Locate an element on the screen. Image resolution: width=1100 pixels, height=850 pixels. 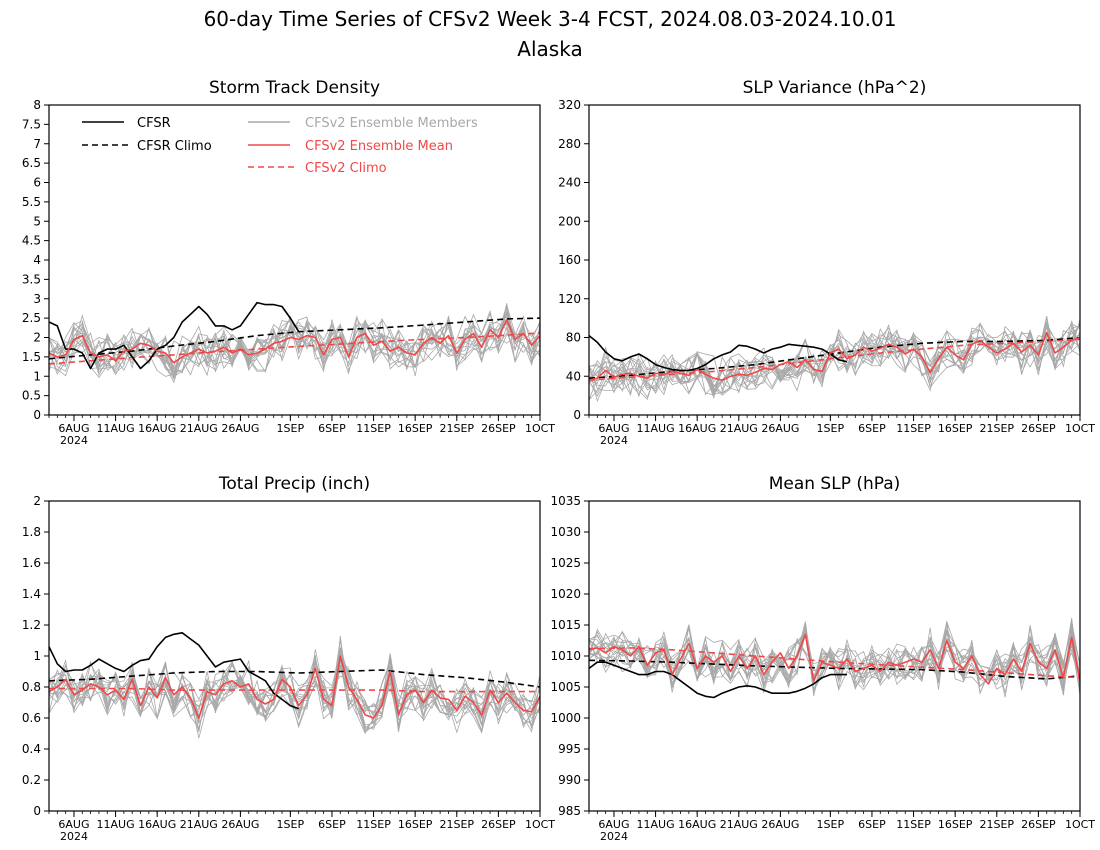
panel-2-series-cfsr-climo is located at coordinates (294, 678).